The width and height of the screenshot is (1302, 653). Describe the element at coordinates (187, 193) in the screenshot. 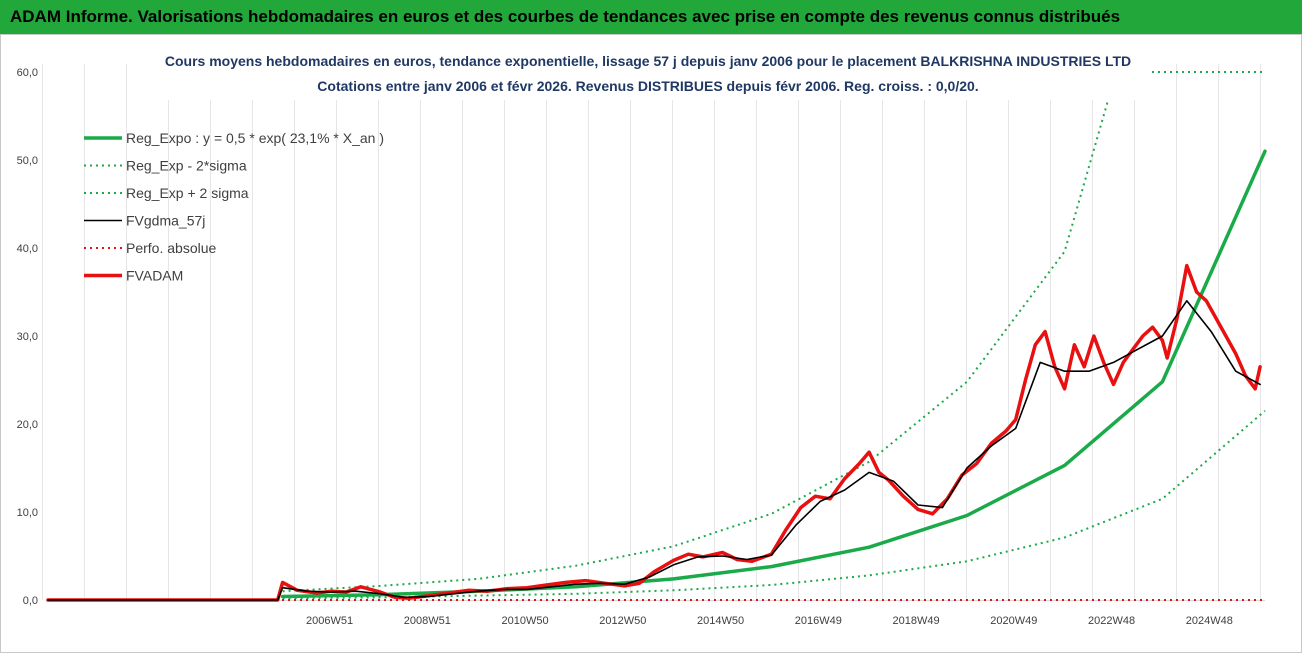

I see `legend-label: Reg_Exp + 2 sigma` at that location.